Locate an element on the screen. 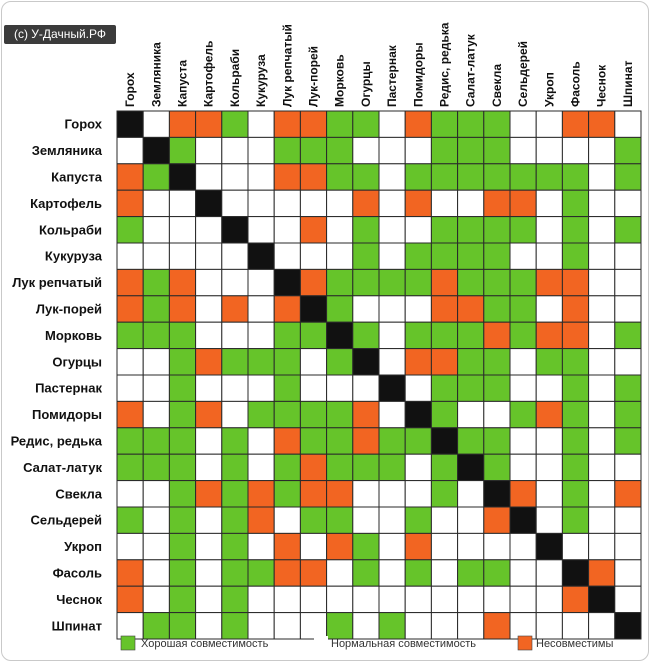 The height and width of the screenshot is (662, 650). legend-label-good: Хорошая совместимость is located at coordinates (205, 644).